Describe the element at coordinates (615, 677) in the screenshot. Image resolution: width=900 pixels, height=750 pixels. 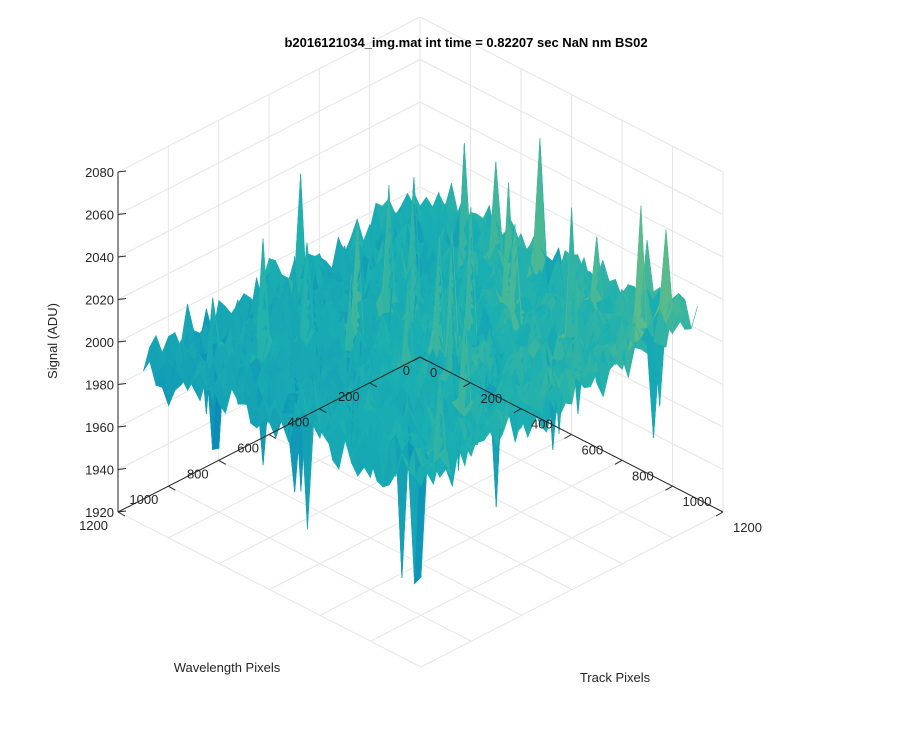
I see `x-axis-title: Track Pixels` at that location.